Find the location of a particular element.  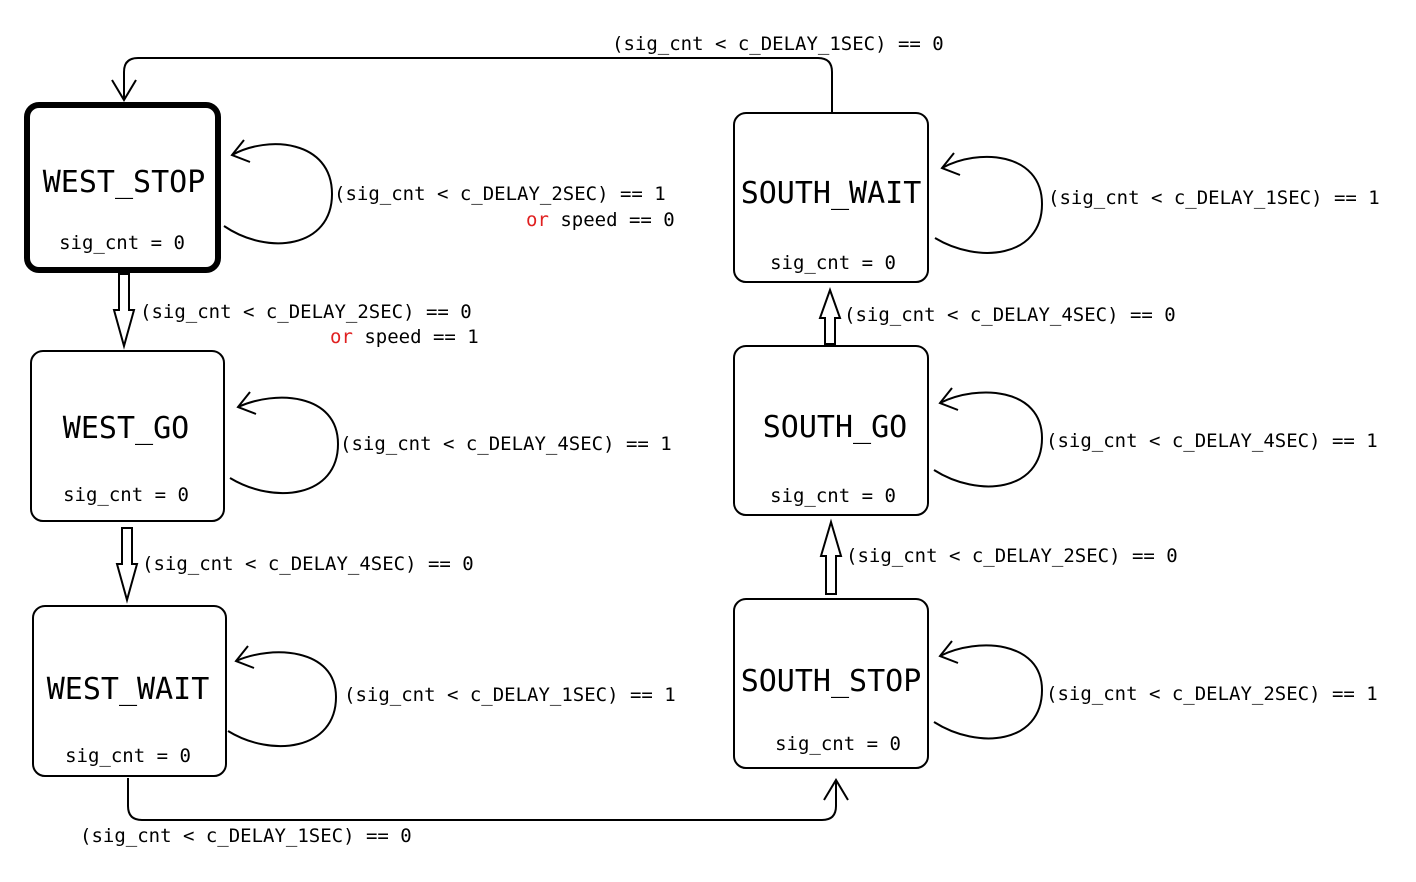

self-loop-west-wait: (sig_cnt < c_DELAY_1SEC) == 1 is located at coordinates (451, 696).